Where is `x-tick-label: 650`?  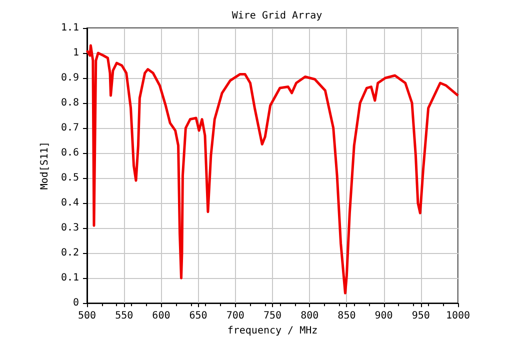
x-tick-label: 650 is located at coordinates (198, 316).